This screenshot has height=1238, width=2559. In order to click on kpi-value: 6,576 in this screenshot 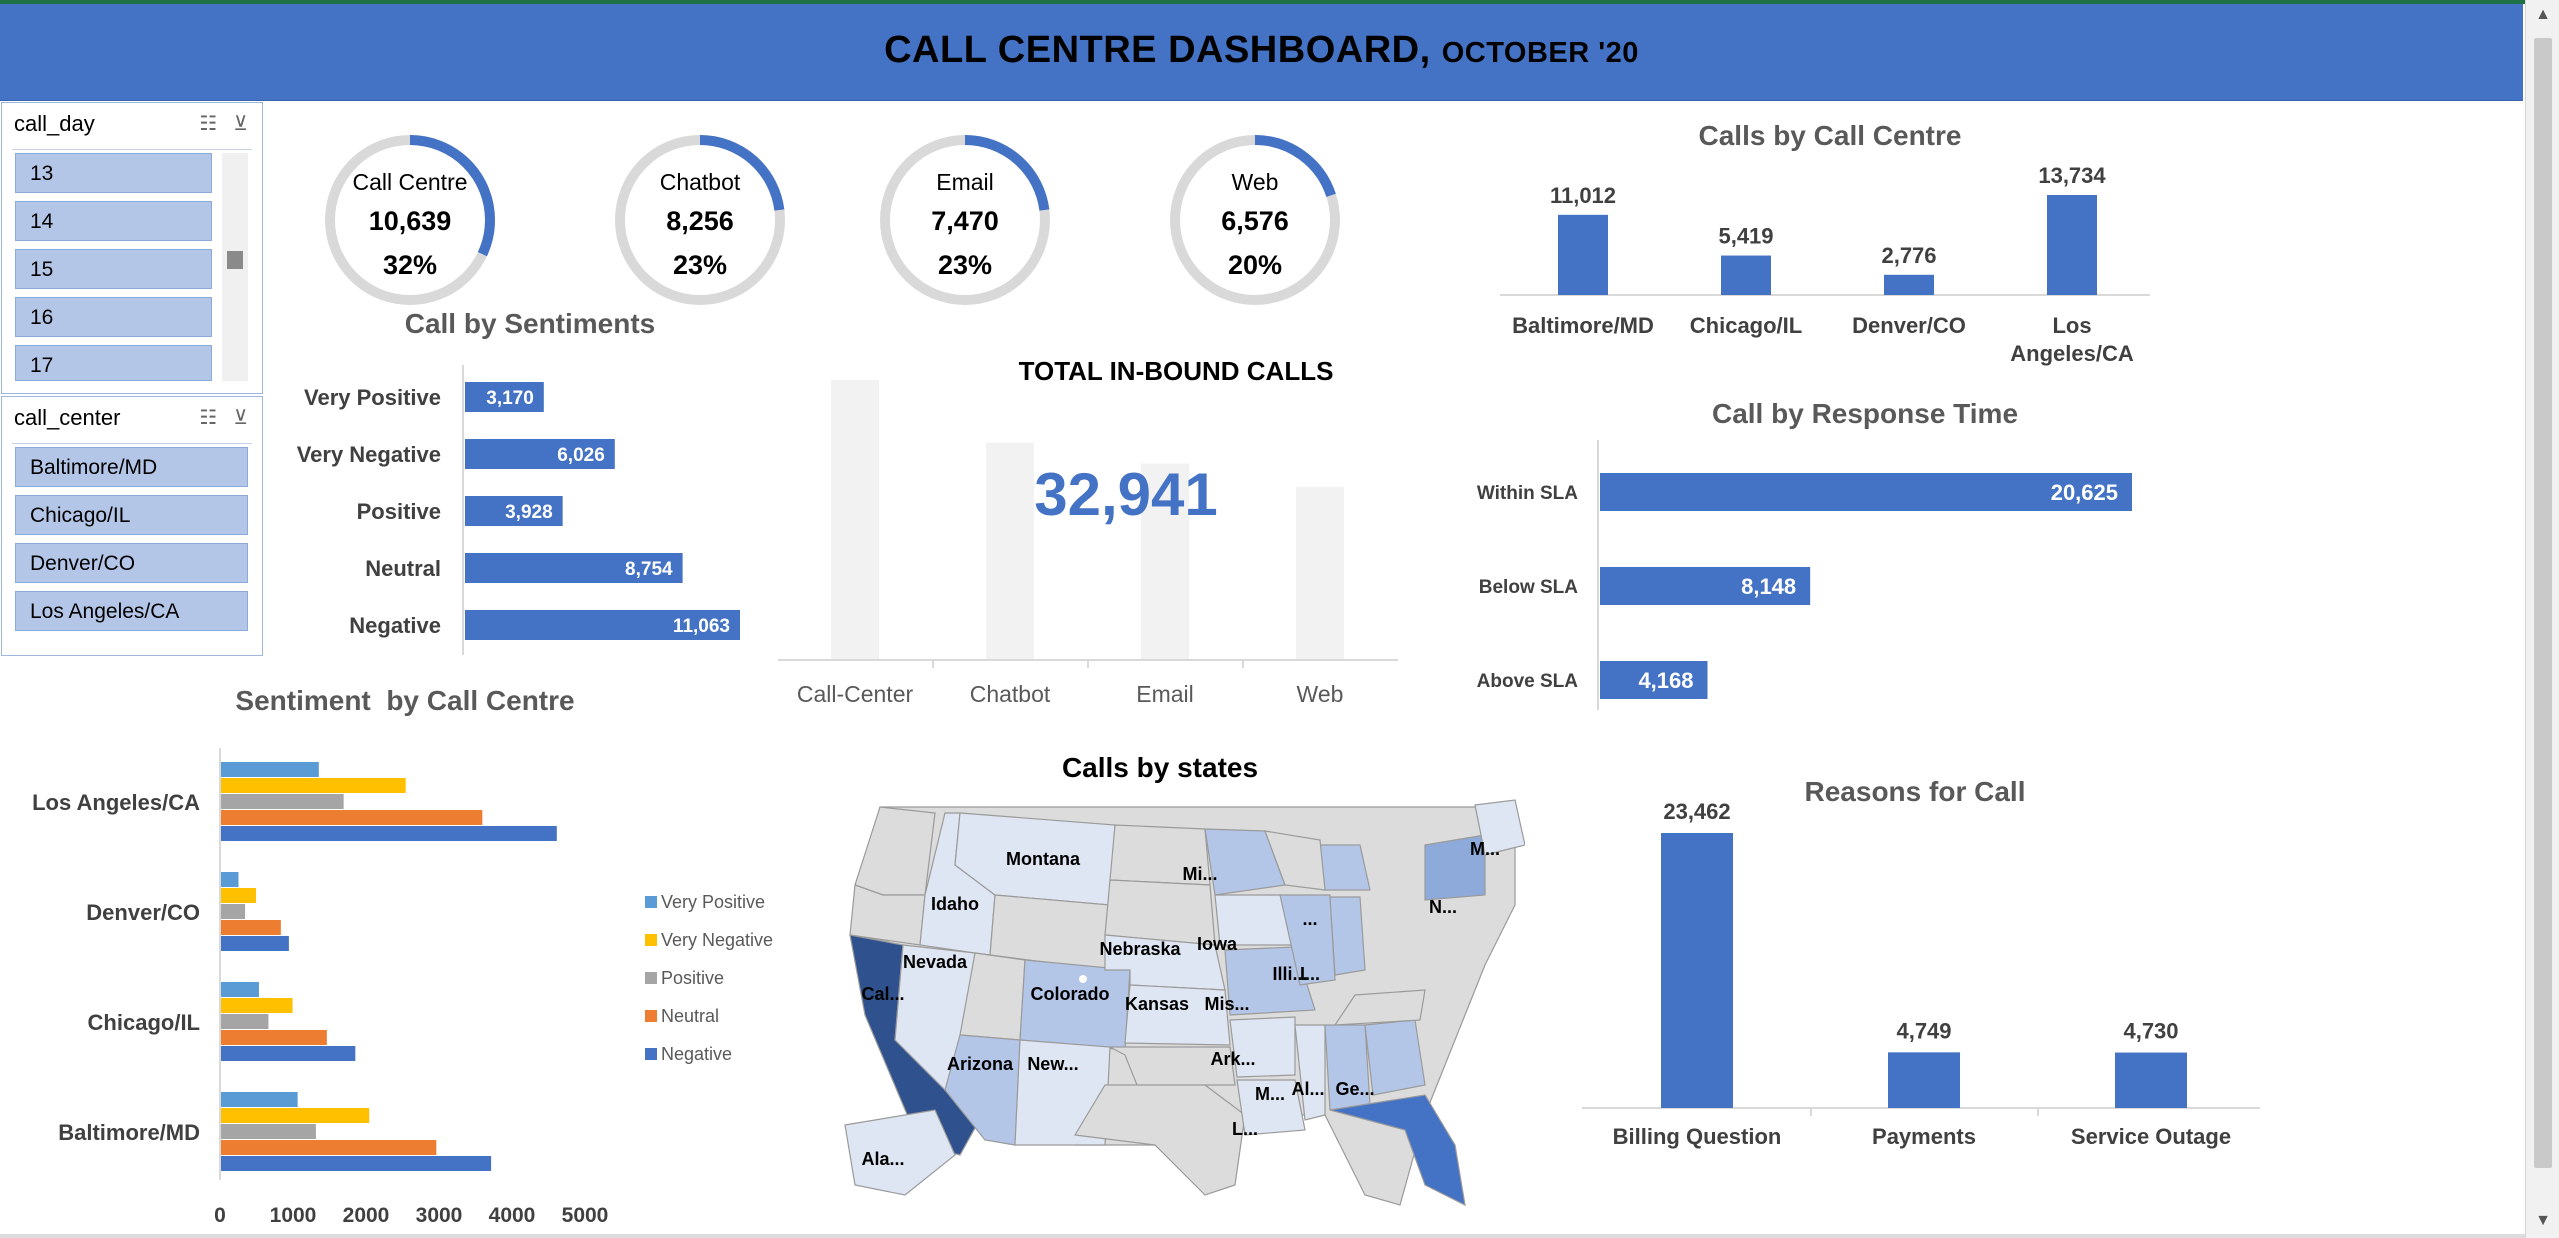, I will do `click(1255, 221)`.